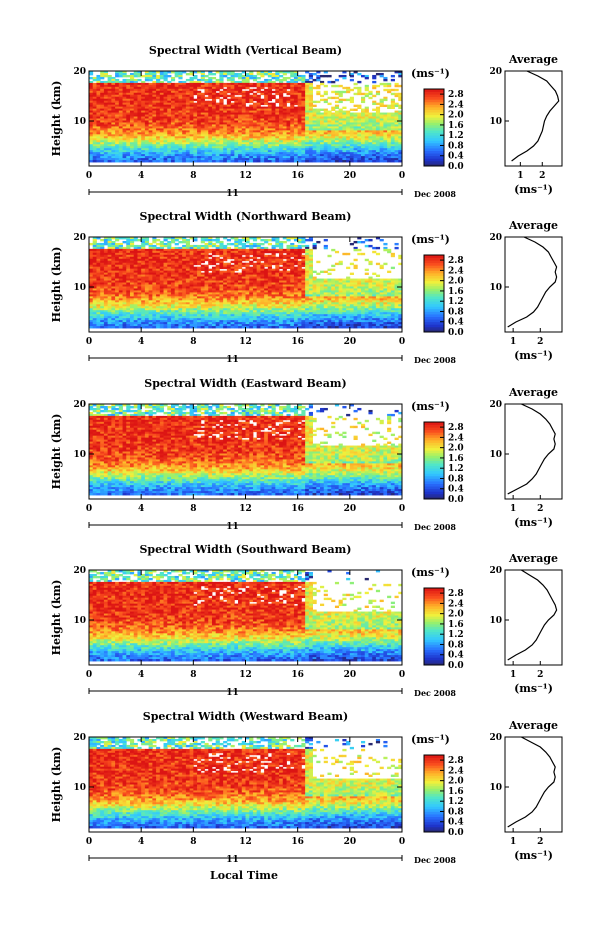 The width and height of the screenshot is (616, 929). Describe the element at coordinates (434, 101) in the screenshot. I see `colorbar-segment` at that location.